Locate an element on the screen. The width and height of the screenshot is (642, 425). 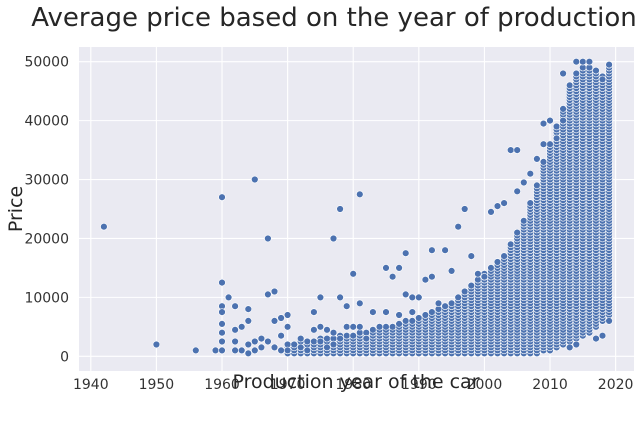
x-tick-label: 2000 is located at coordinates (485, 385).